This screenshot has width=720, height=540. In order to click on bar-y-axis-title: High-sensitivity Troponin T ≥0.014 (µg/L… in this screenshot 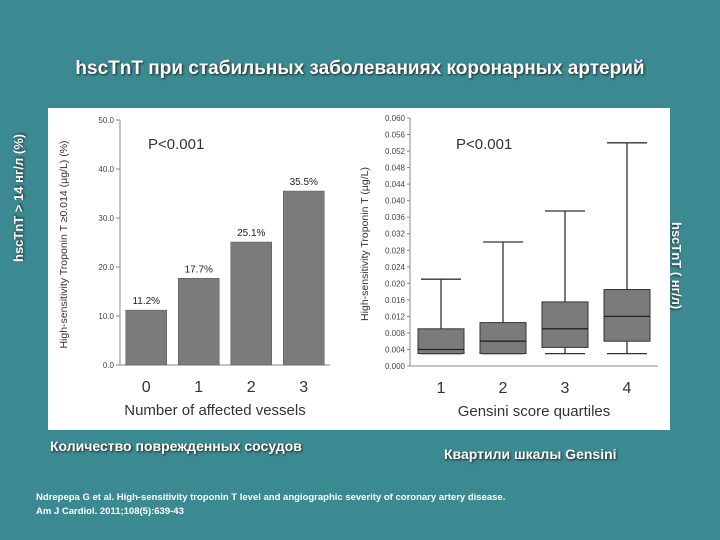, I will do `click(64, 244)`.